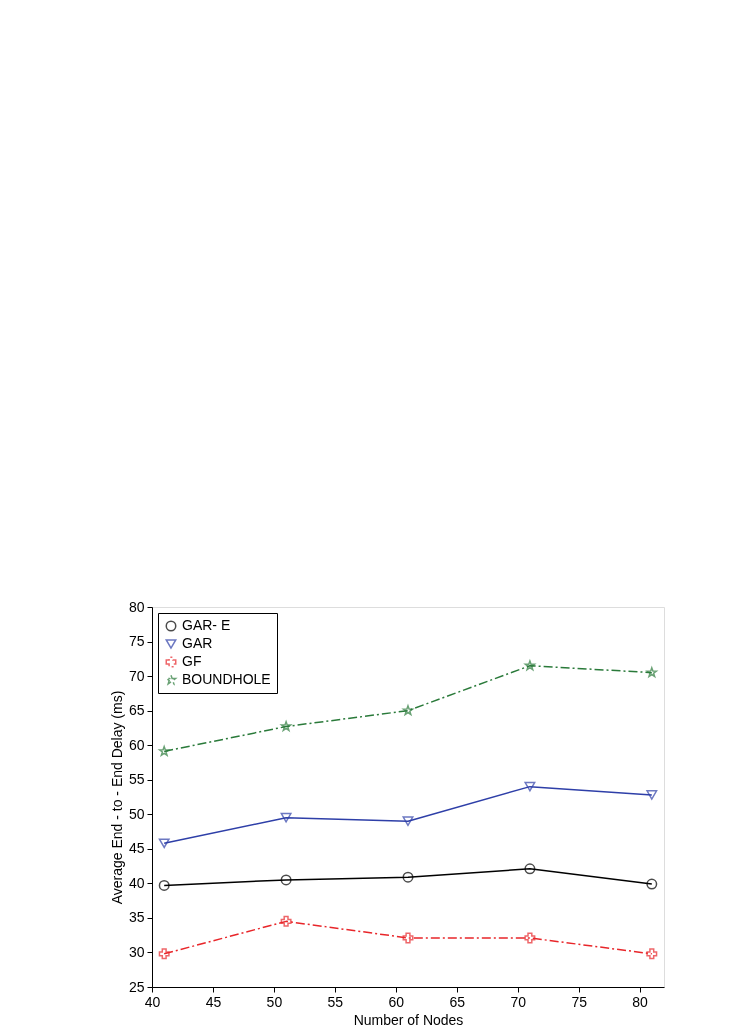 The height and width of the screenshot is (1035, 744). I want to click on x-tick-label: 60, so click(396, 1001).